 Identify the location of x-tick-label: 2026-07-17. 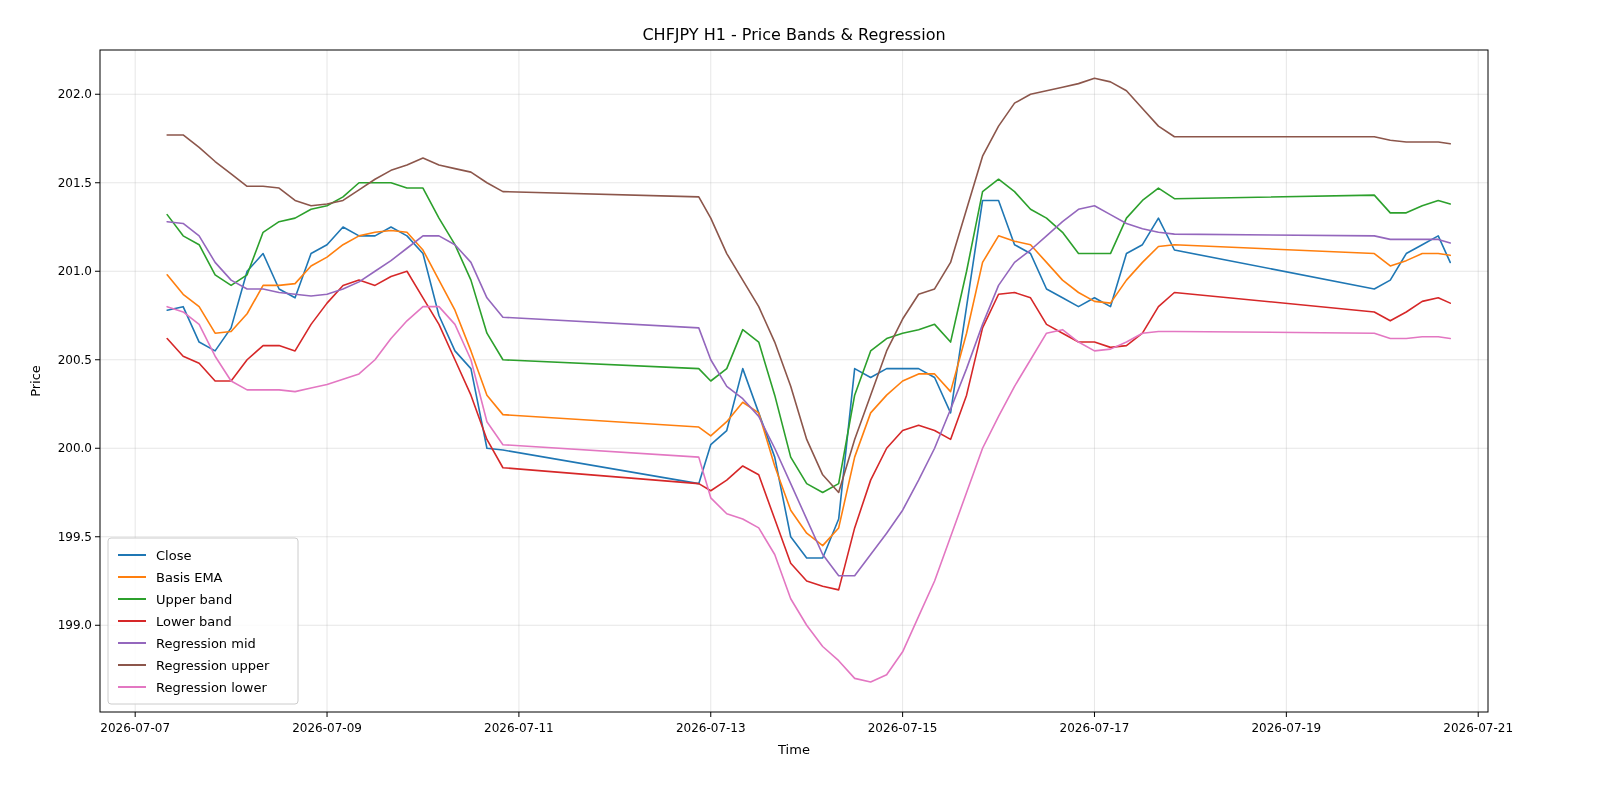
(1094, 728).